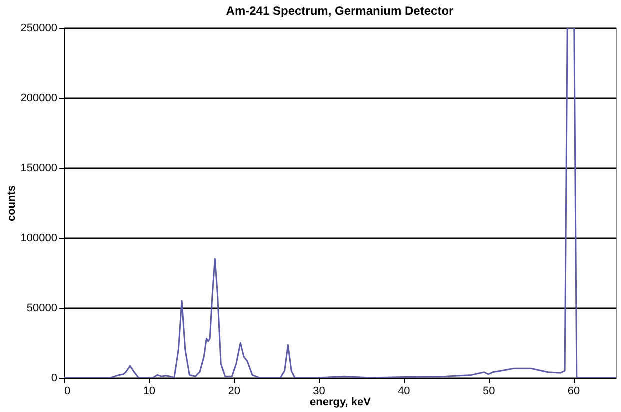 The height and width of the screenshot is (412, 621). Describe the element at coordinates (42, 308) in the screenshot. I see `y-tick-label: 50000` at that location.